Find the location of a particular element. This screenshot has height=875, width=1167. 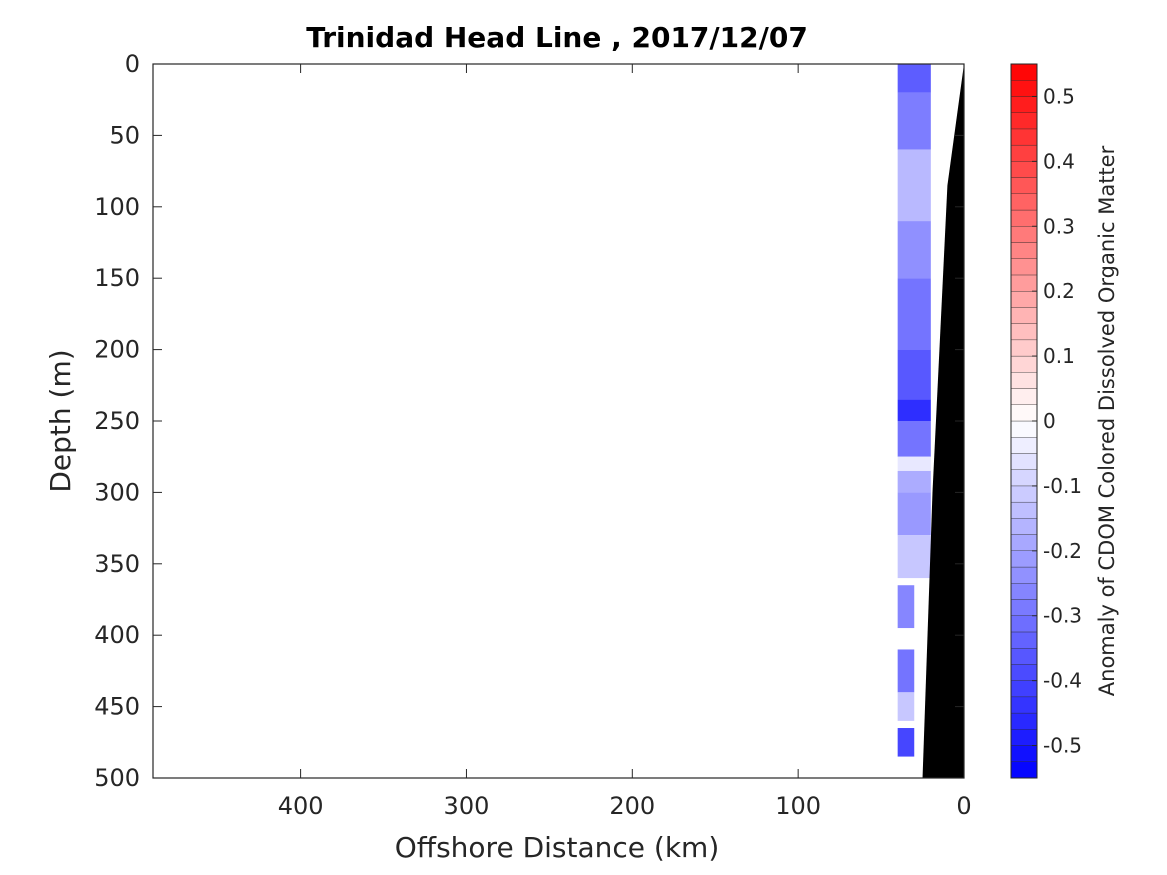

colorbar-tick-label: 0.5 is located at coordinates (1059, 96).